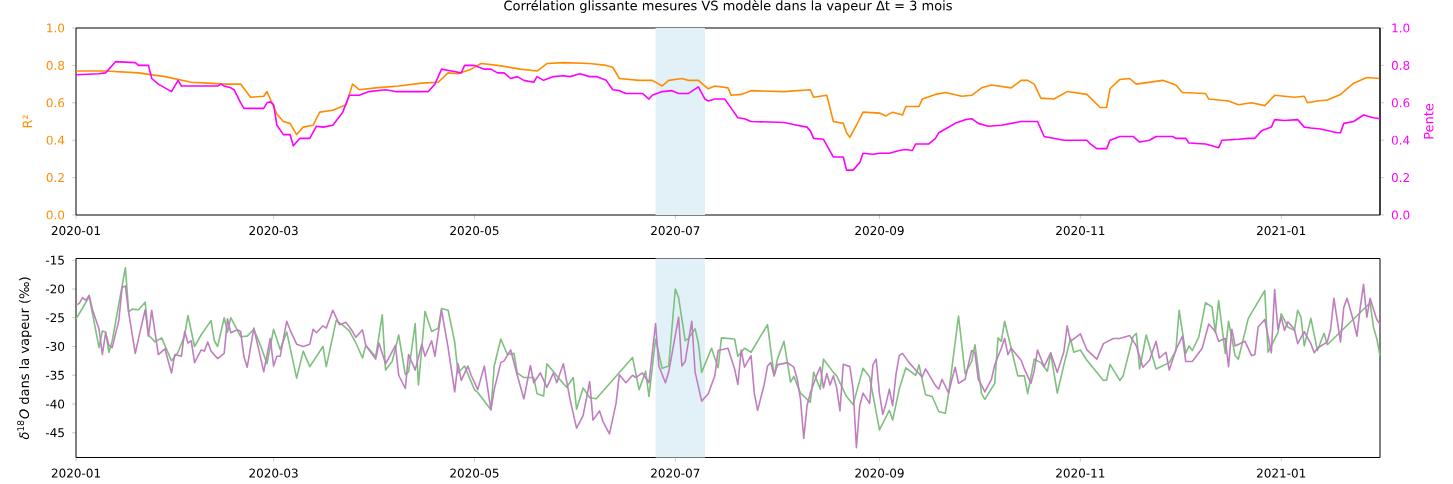 The image size is (1453, 484). What do you see at coordinates (55, 65) in the screenshot?
I see `y-tick-label: 0.8` at bounding box center [55, 65].